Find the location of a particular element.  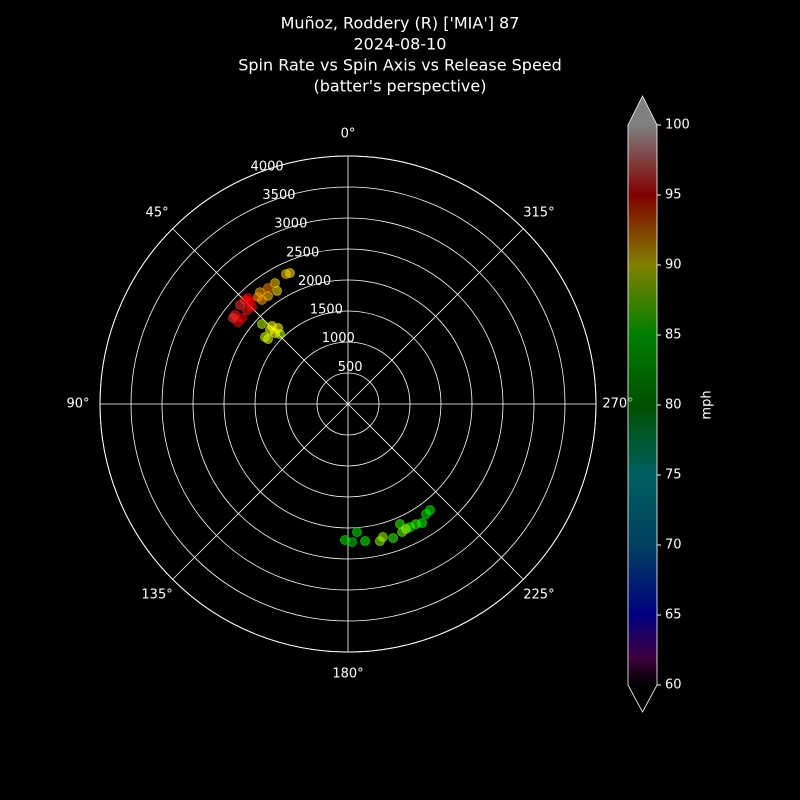

colorbar-tick-label: 70 is located at coordinates (673, 545).